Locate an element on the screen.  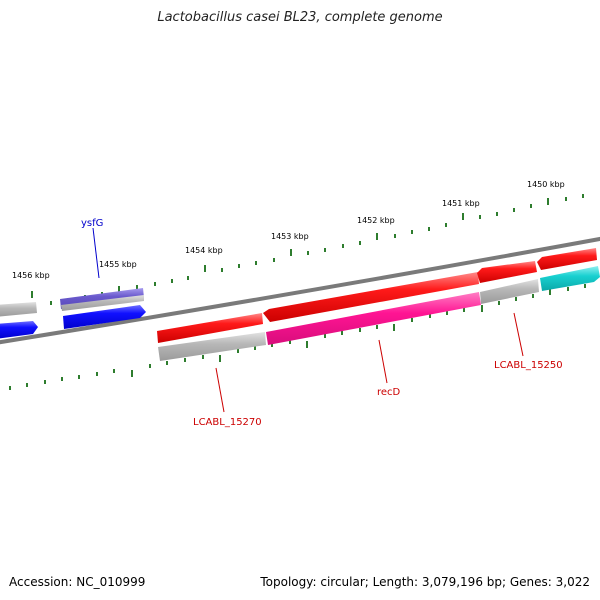
gene-feature-ysfG-gray is located at coordinates (102, 303).